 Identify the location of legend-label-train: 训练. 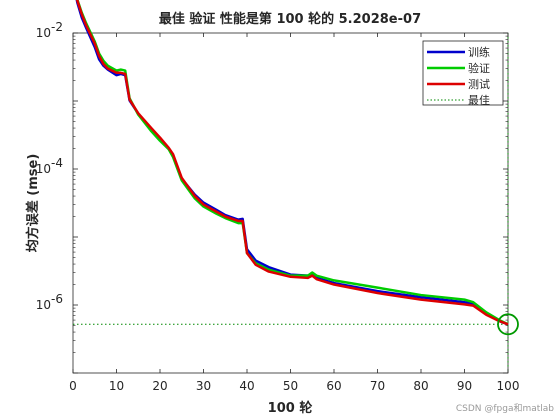
(479, 52).